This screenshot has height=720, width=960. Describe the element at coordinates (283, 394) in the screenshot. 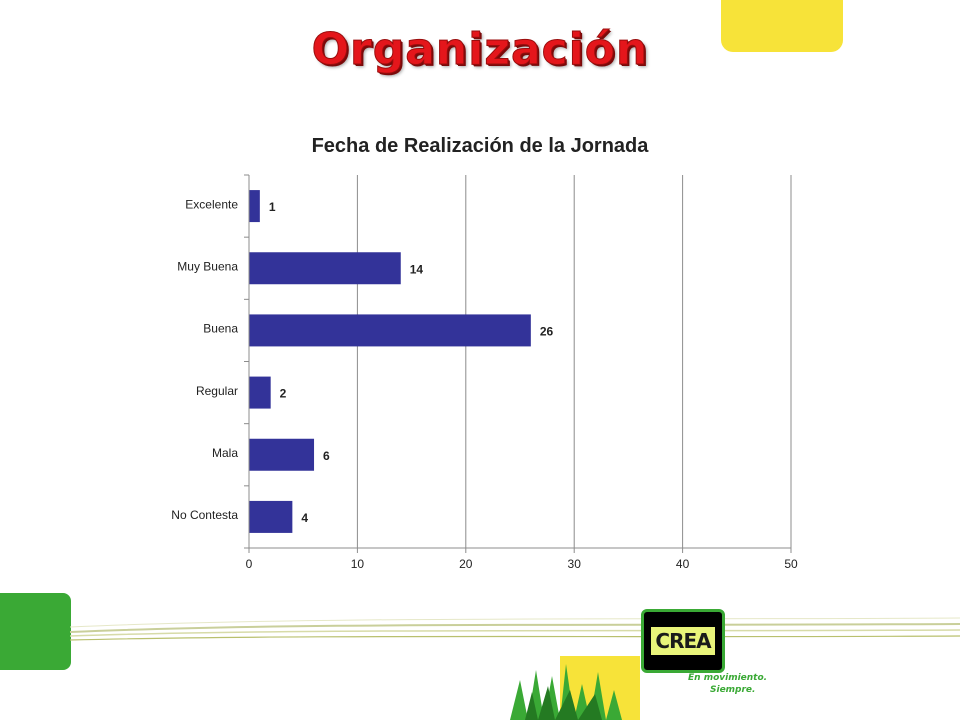

I see `data-label: 2` at that location.